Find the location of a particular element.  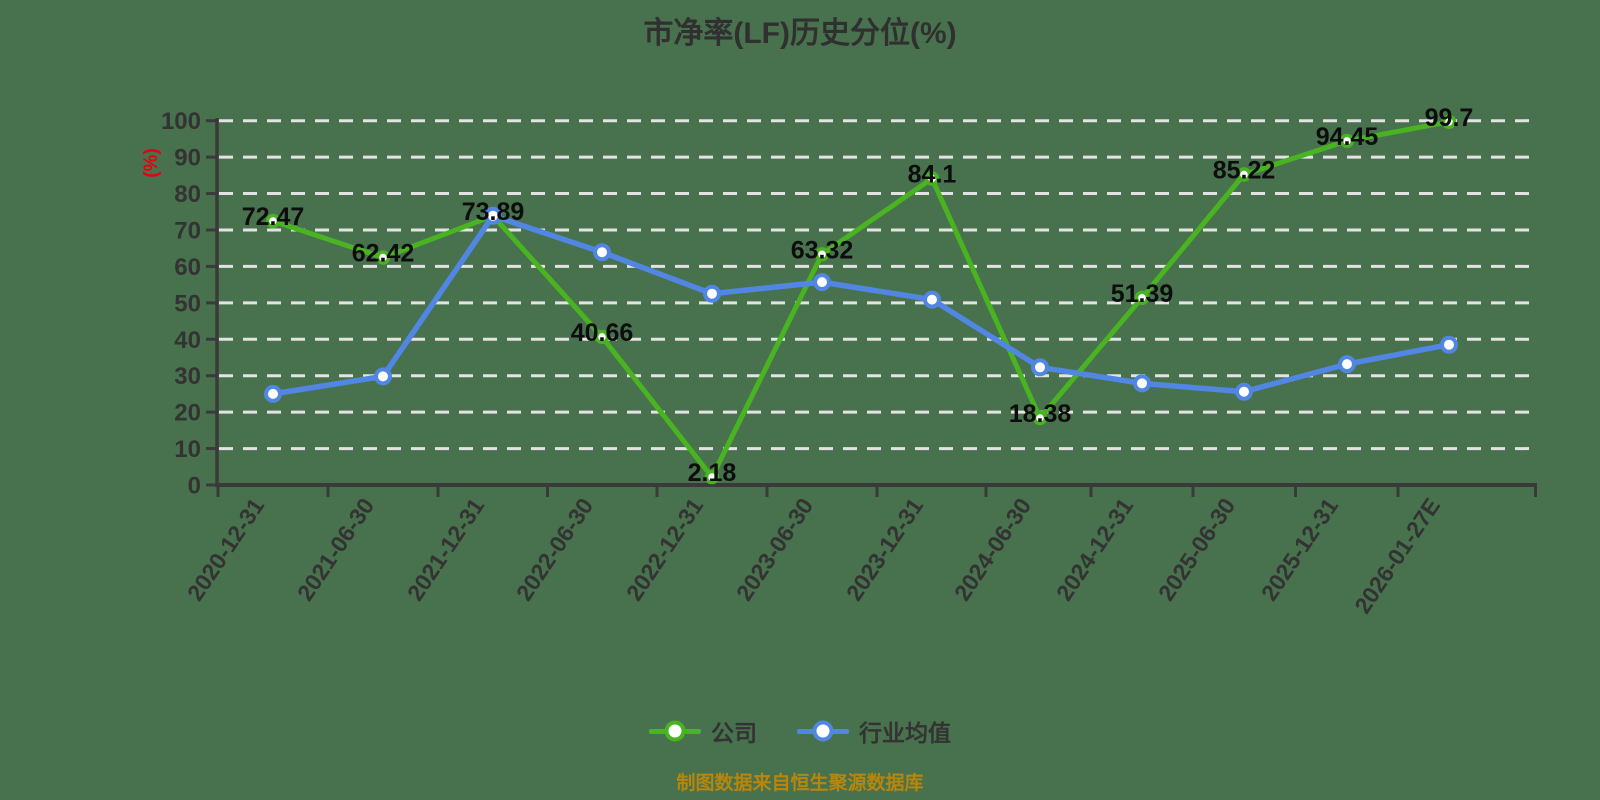

company-point-label: 99.7 is located at coordinates (1449, 118).